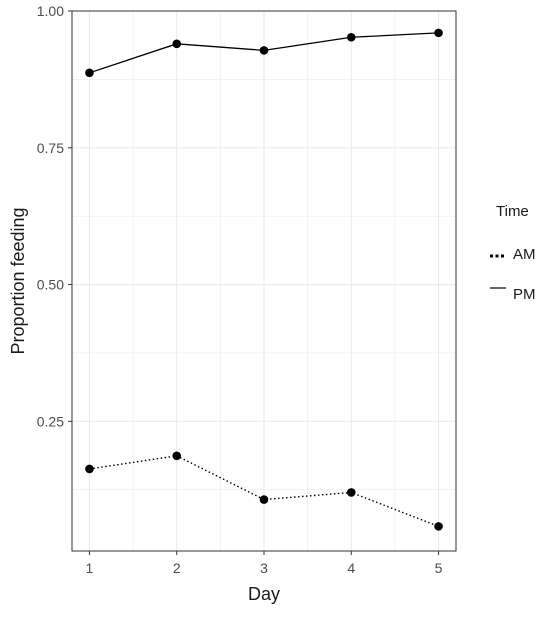 The image size is (550, 617). What do you see at coordinates (524, 294) in the screenshot?
I see `legend-label-pm: PM` at bounding box center [524, 294].